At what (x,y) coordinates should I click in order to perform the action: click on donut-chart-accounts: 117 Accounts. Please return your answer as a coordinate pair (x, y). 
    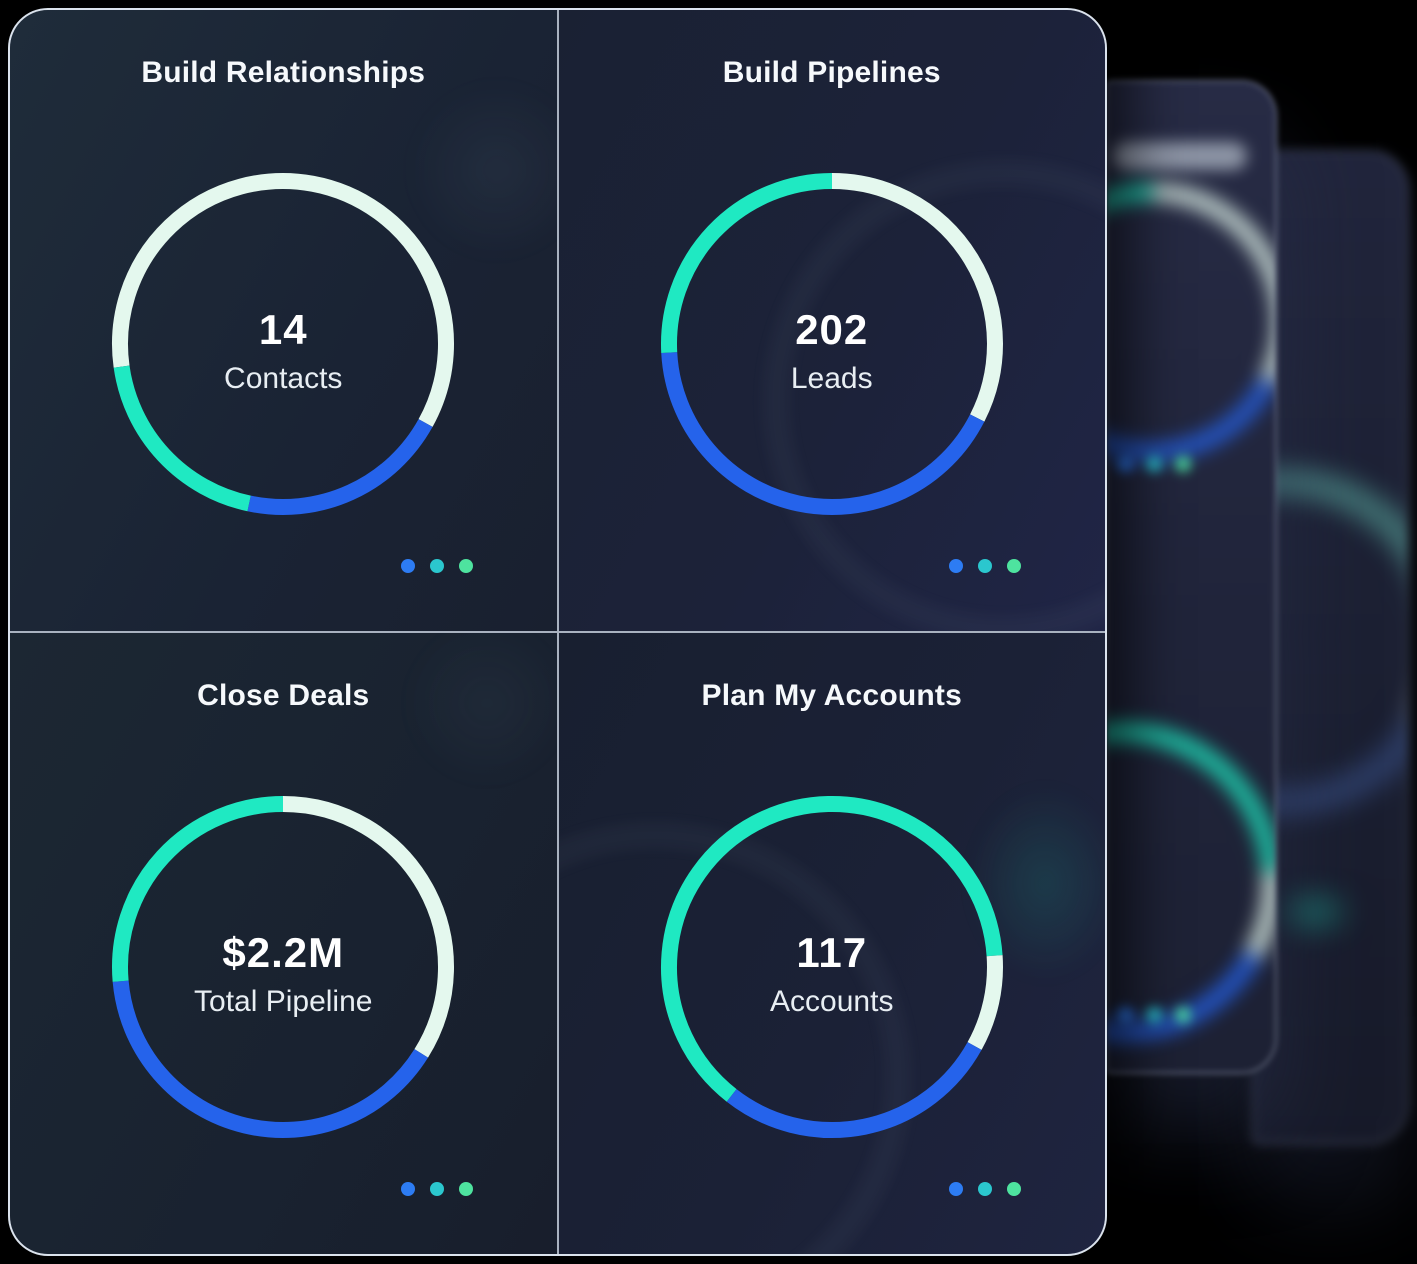
    Looking at the image, I should click on (832, 967).